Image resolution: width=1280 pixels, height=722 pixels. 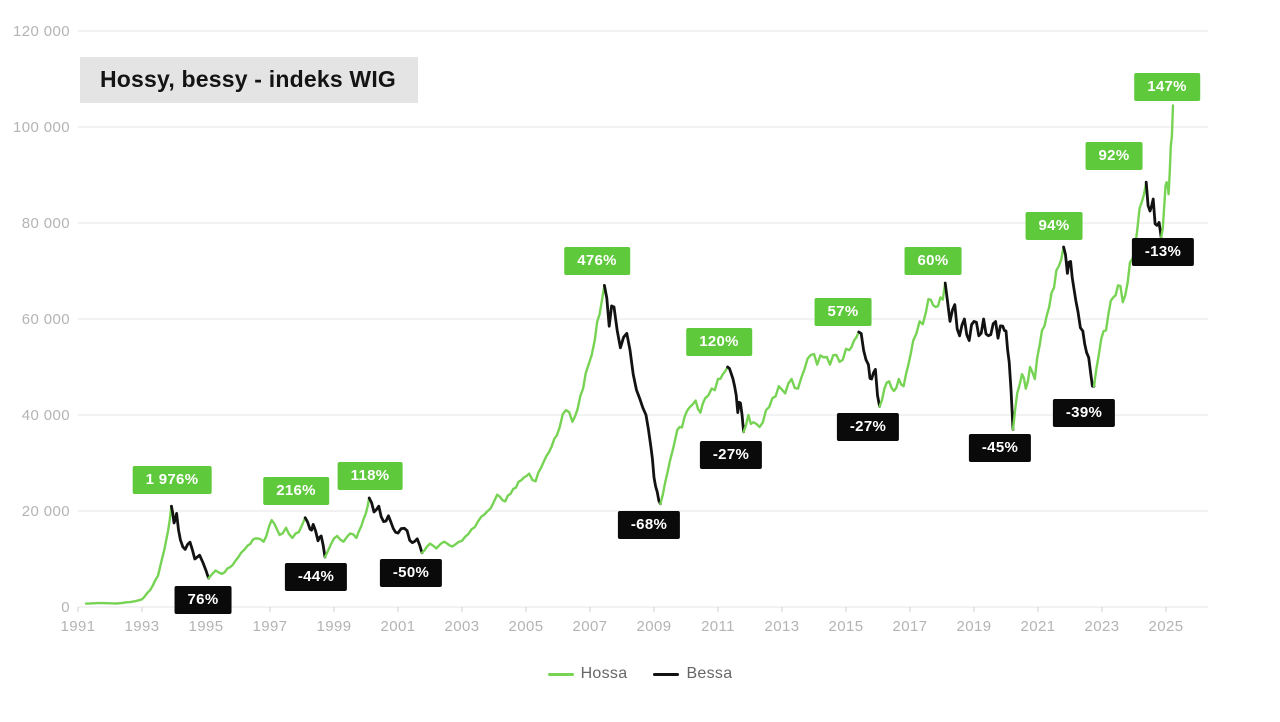 I want to click on x-tick-label: 2007, so click(x=590, y=626).